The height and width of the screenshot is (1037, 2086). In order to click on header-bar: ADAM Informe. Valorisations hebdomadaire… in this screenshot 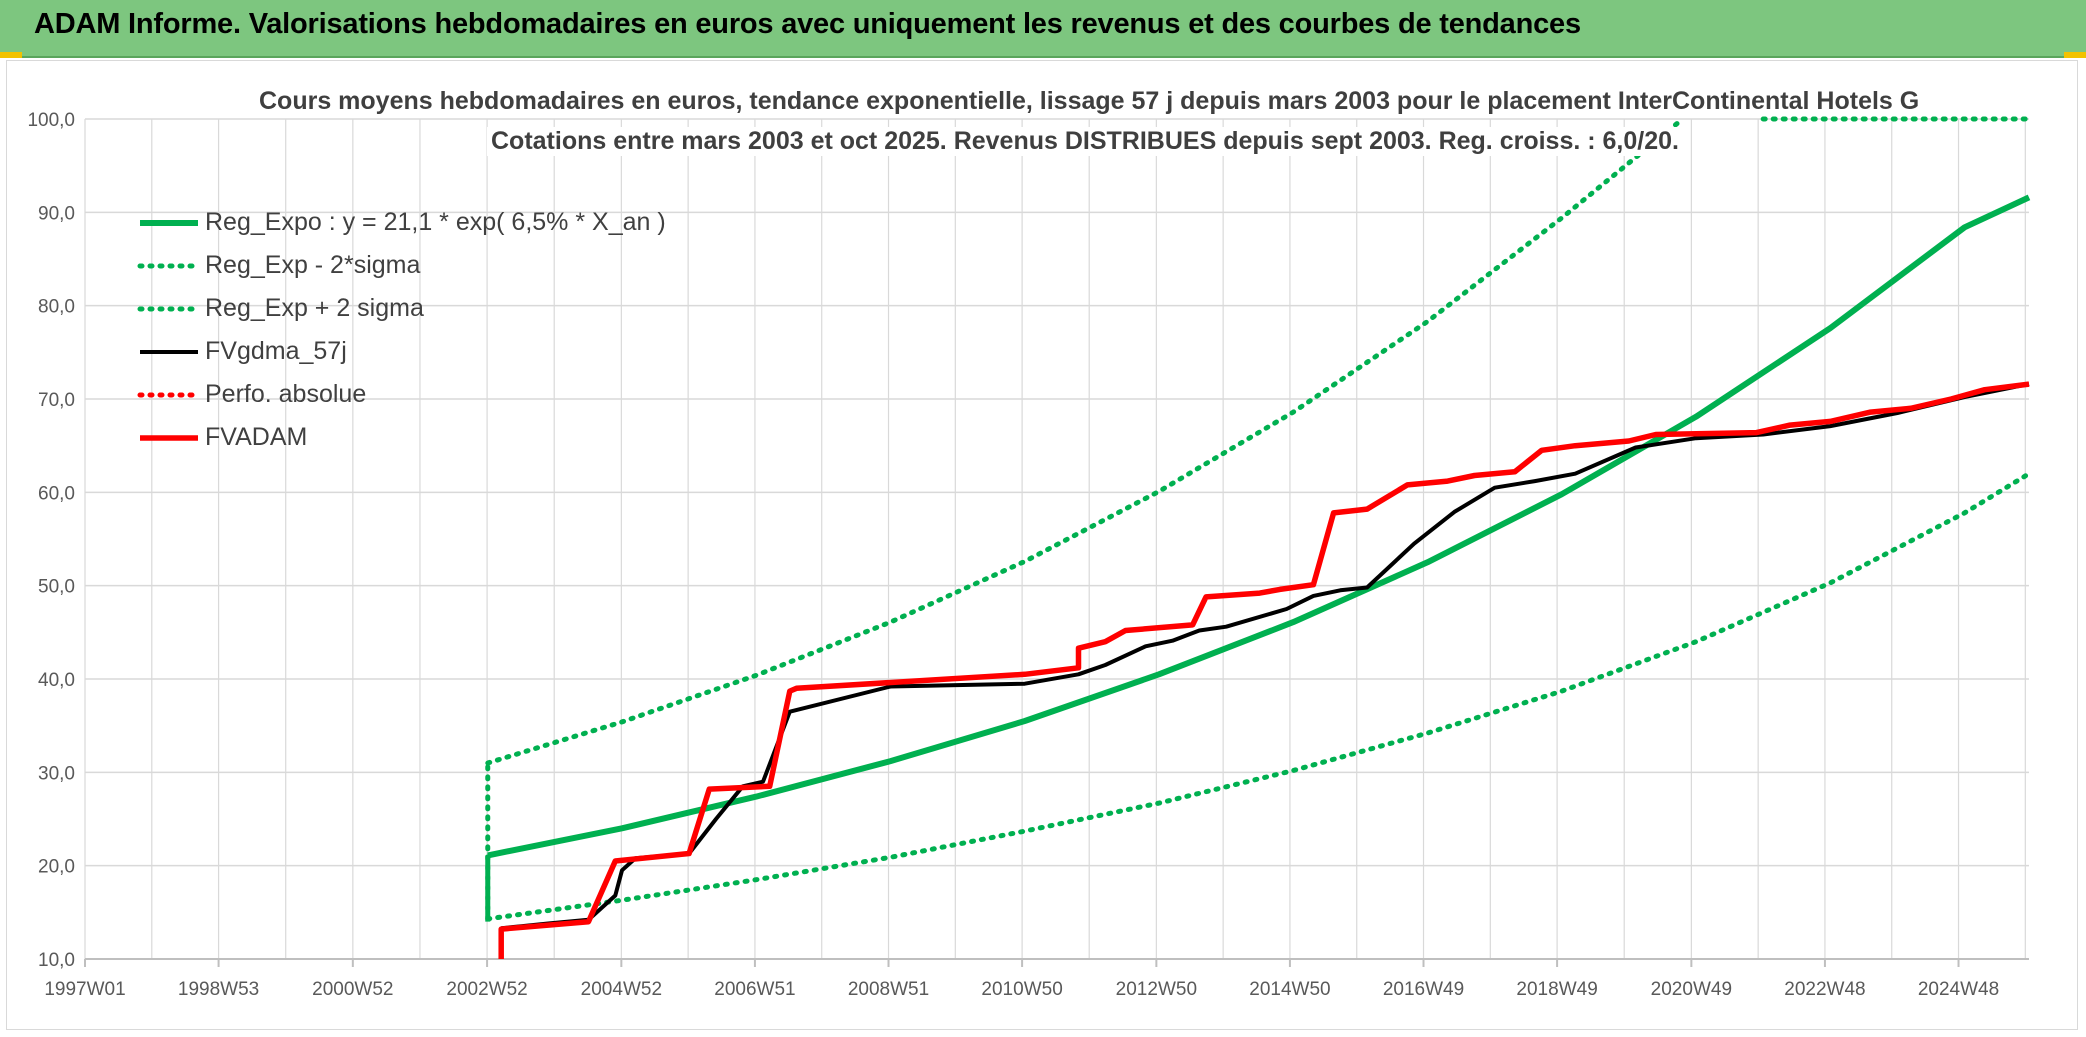, I will do `click(1043, 29)`.